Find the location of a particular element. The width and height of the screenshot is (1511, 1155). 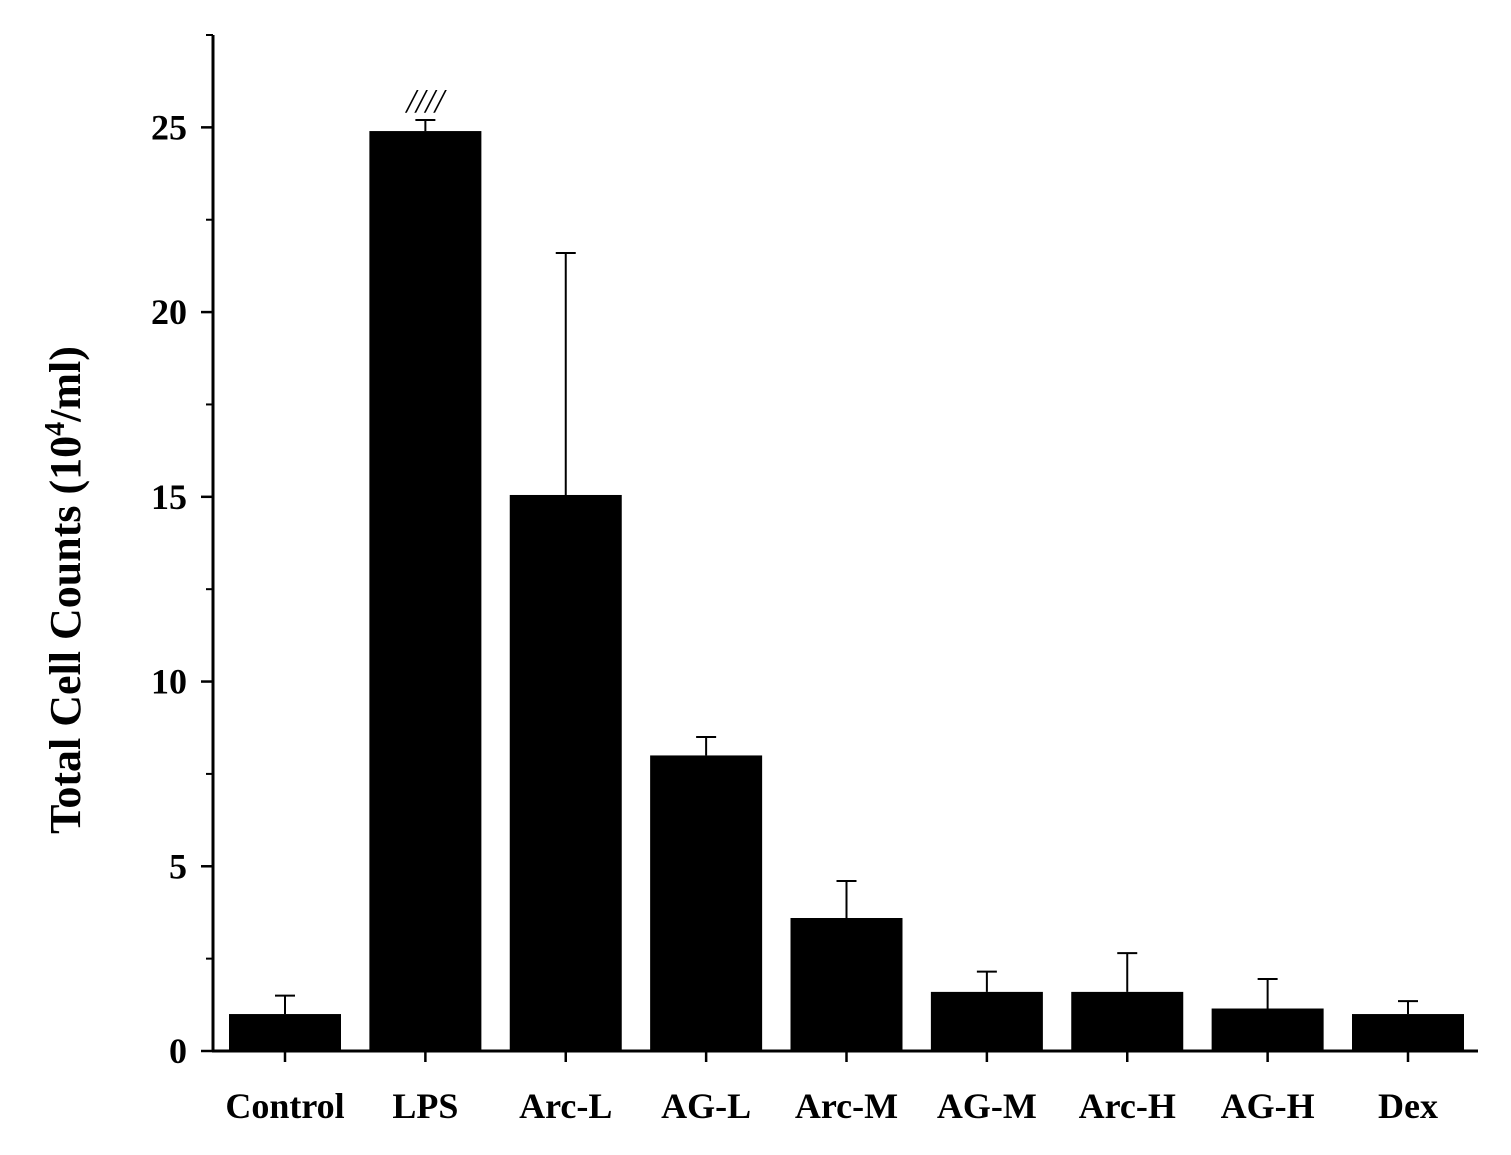

svg-text: Total Cell Counts (104/ml) is located at coordinates (65, 590).